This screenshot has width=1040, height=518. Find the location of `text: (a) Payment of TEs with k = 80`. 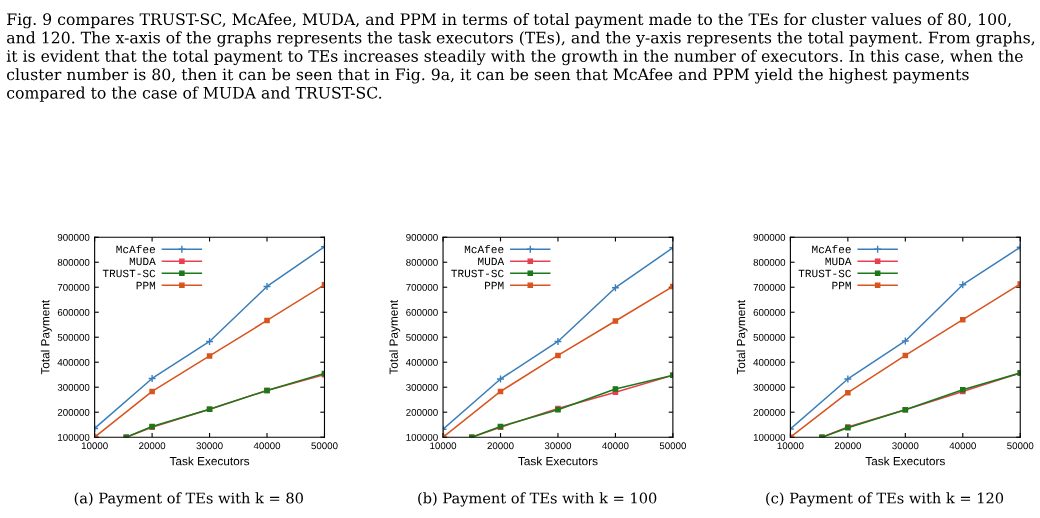

text: (a) Payment of TEs with k = 80 is located at coordinates (188, 499).